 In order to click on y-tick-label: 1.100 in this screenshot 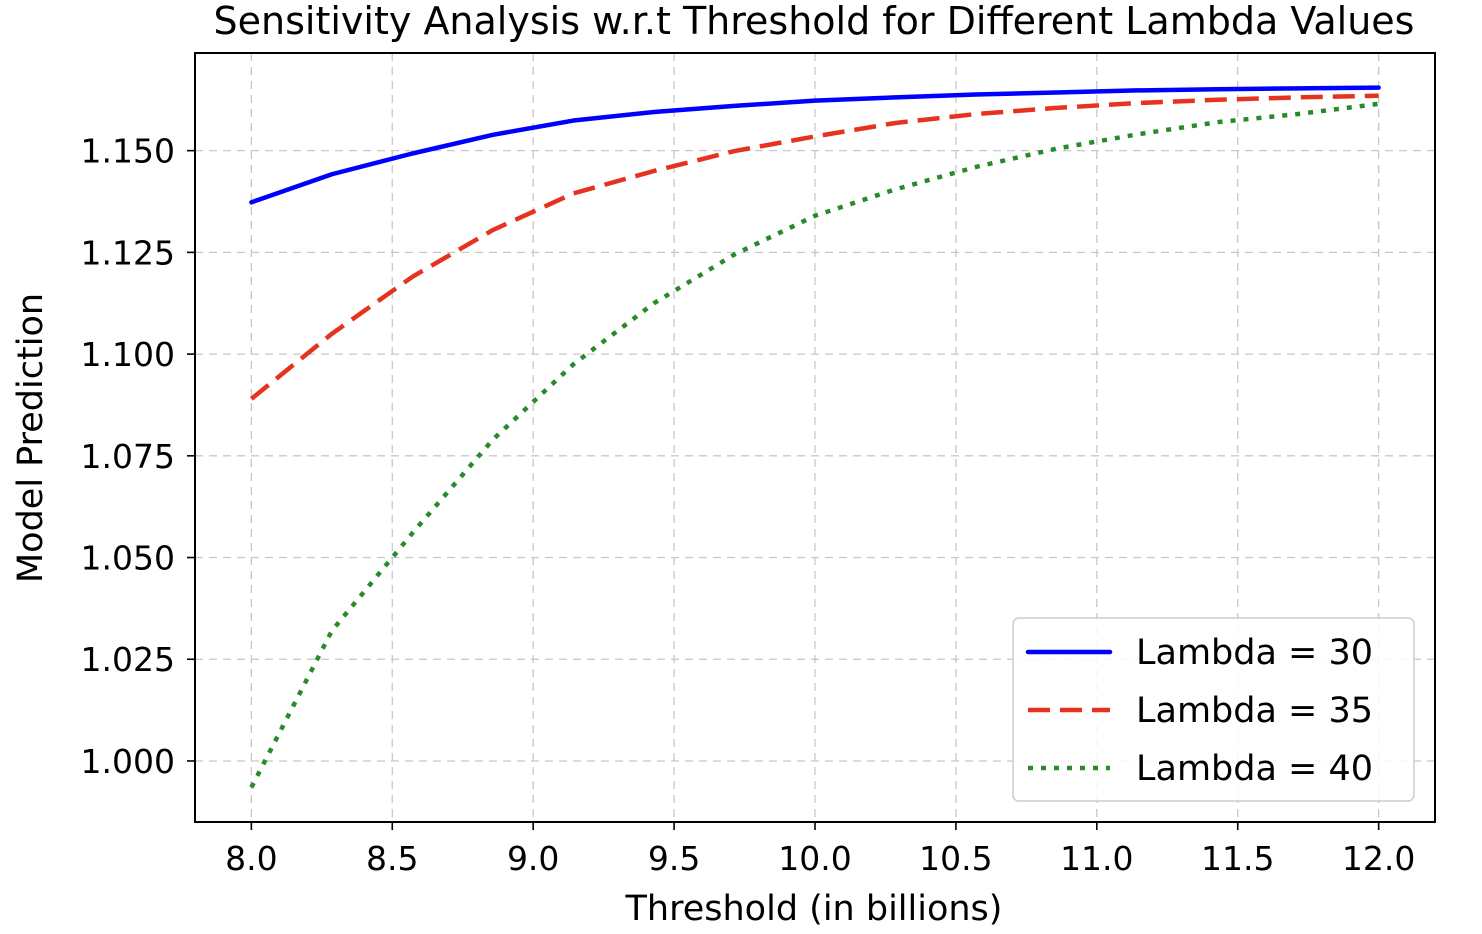, I will do `click(128, 354)`.